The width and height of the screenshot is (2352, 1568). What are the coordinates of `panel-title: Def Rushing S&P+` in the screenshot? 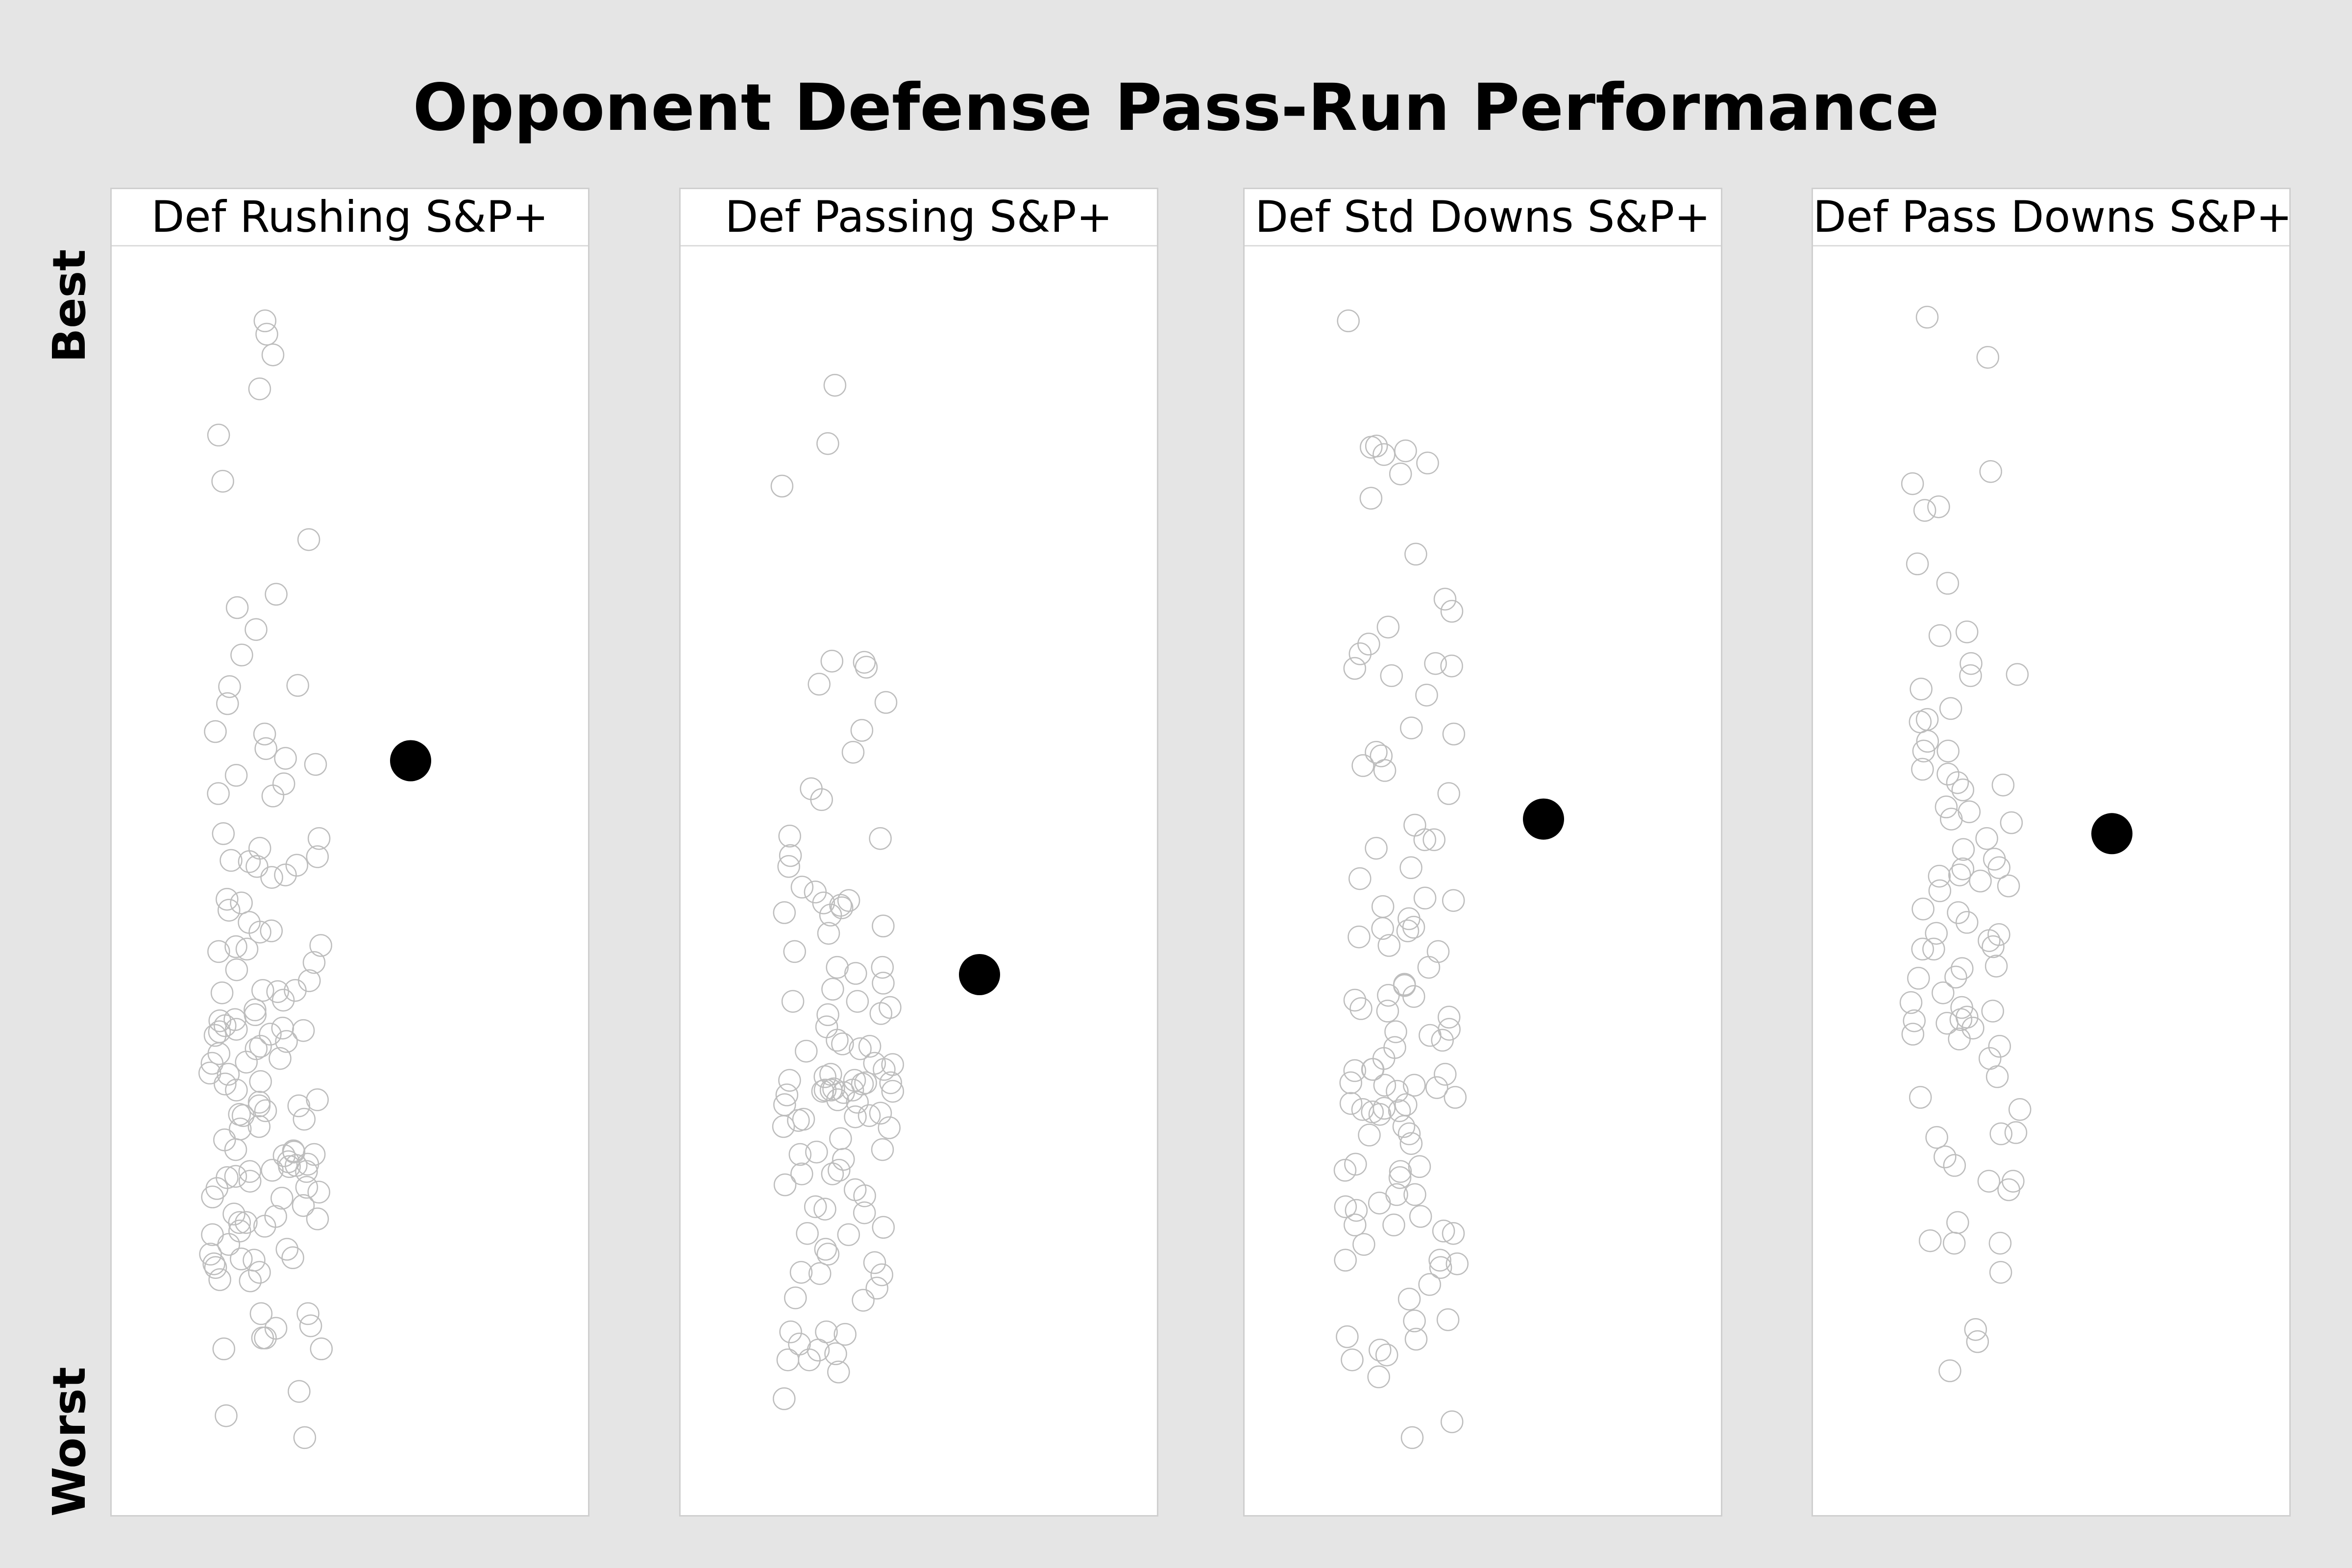 It's located at (350, 217).